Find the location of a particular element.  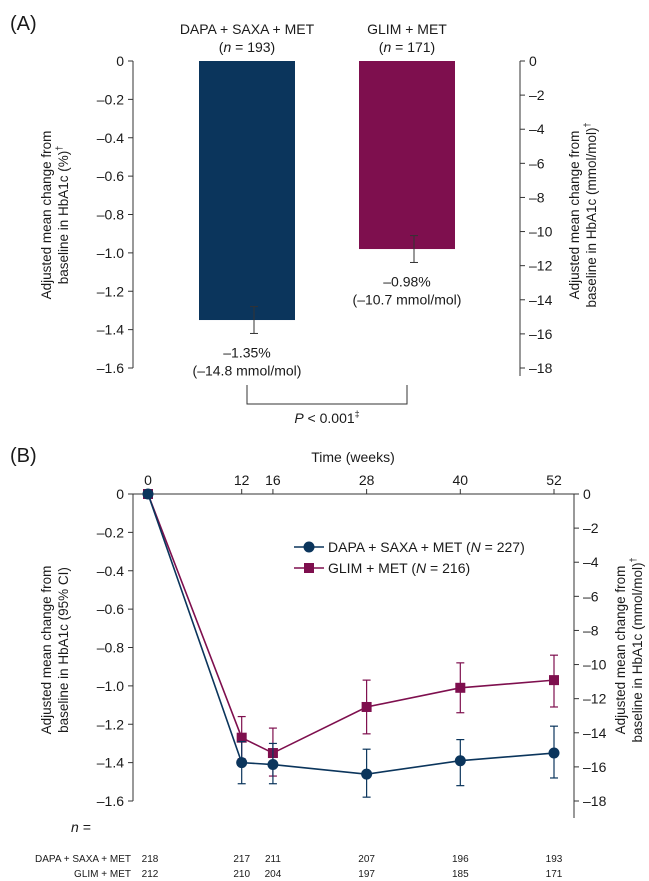

bar-value-mmol-label: (–14.8 mmol/mol) is located at coordinates (247, 370).